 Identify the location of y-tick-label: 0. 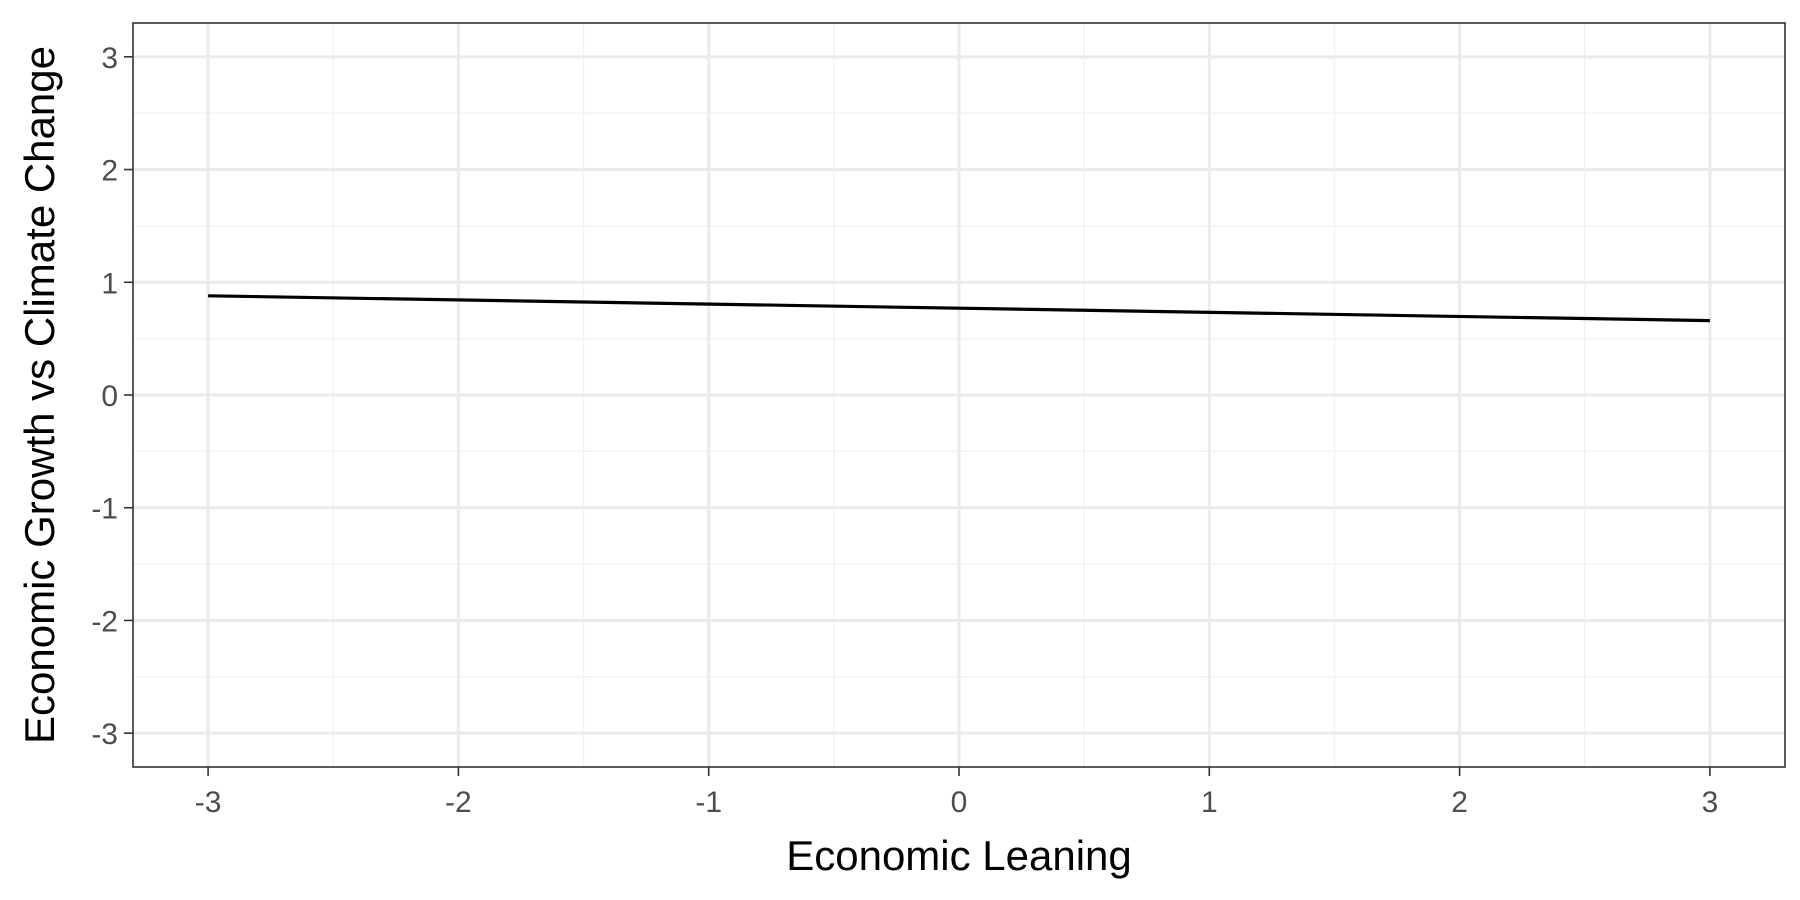
(109, 396).